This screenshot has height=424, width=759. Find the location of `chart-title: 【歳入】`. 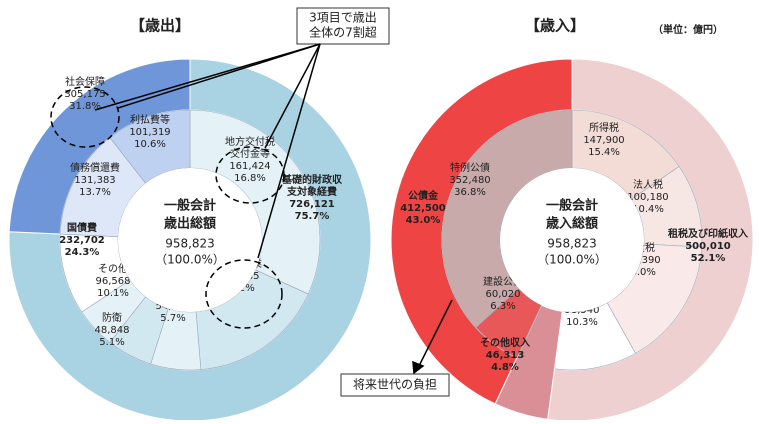

chart-title: 【歳入】 is located at coordinates (555, 26).